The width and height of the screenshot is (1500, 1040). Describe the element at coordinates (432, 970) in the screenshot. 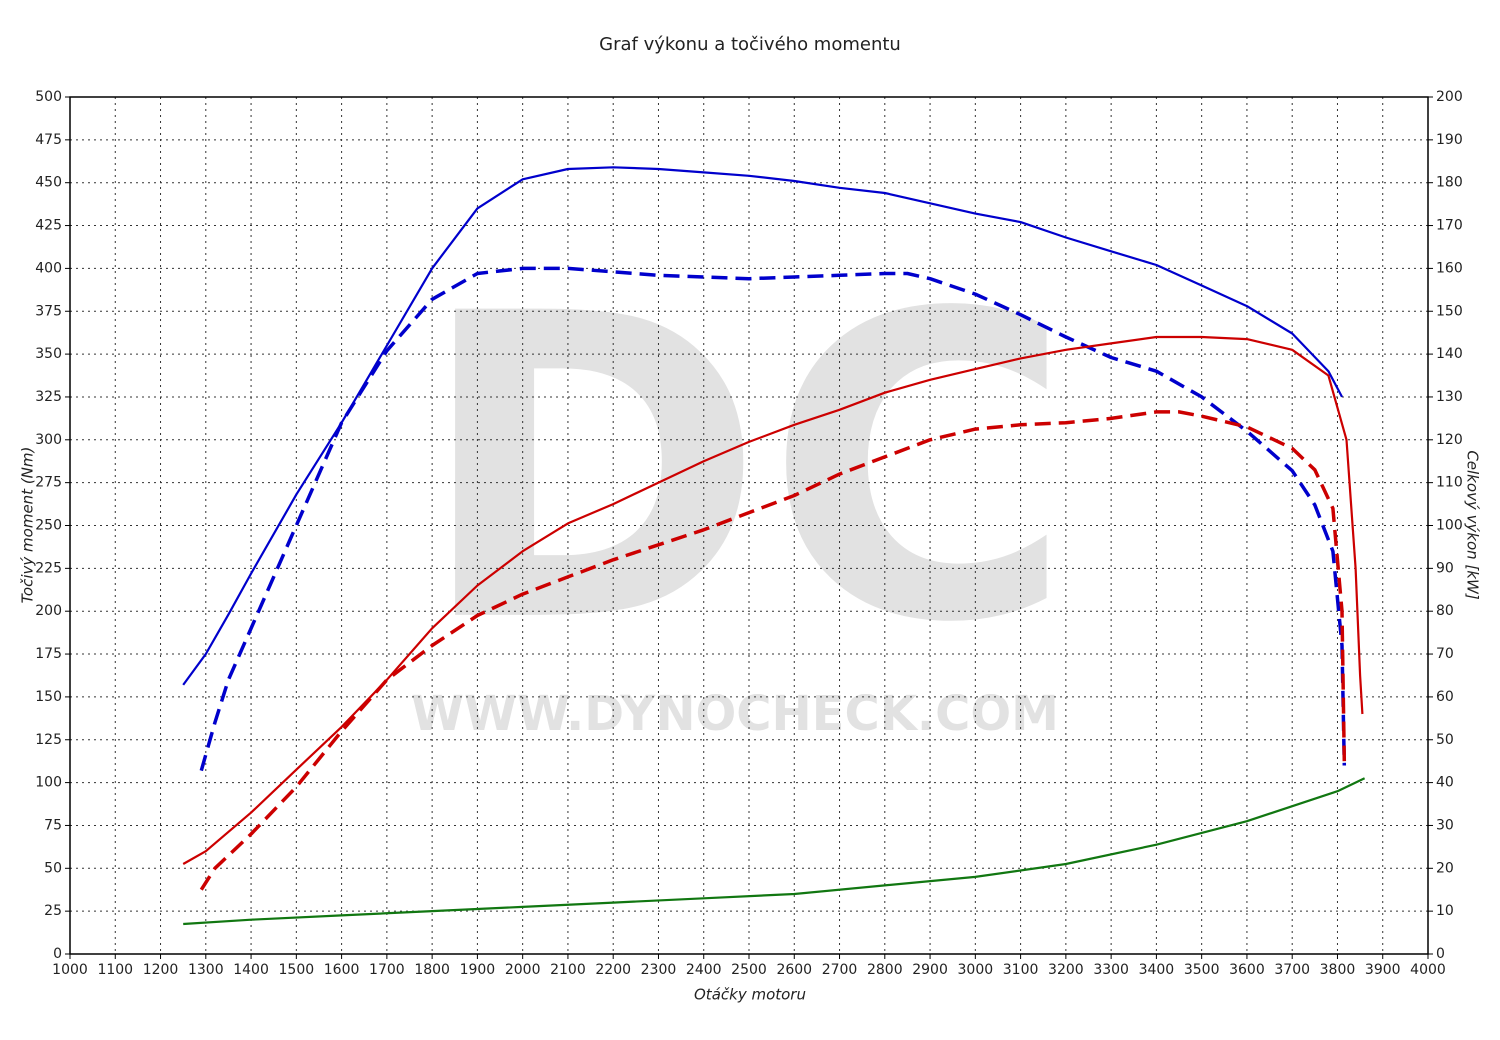

I see `x-tick-label: 1800` at that location.